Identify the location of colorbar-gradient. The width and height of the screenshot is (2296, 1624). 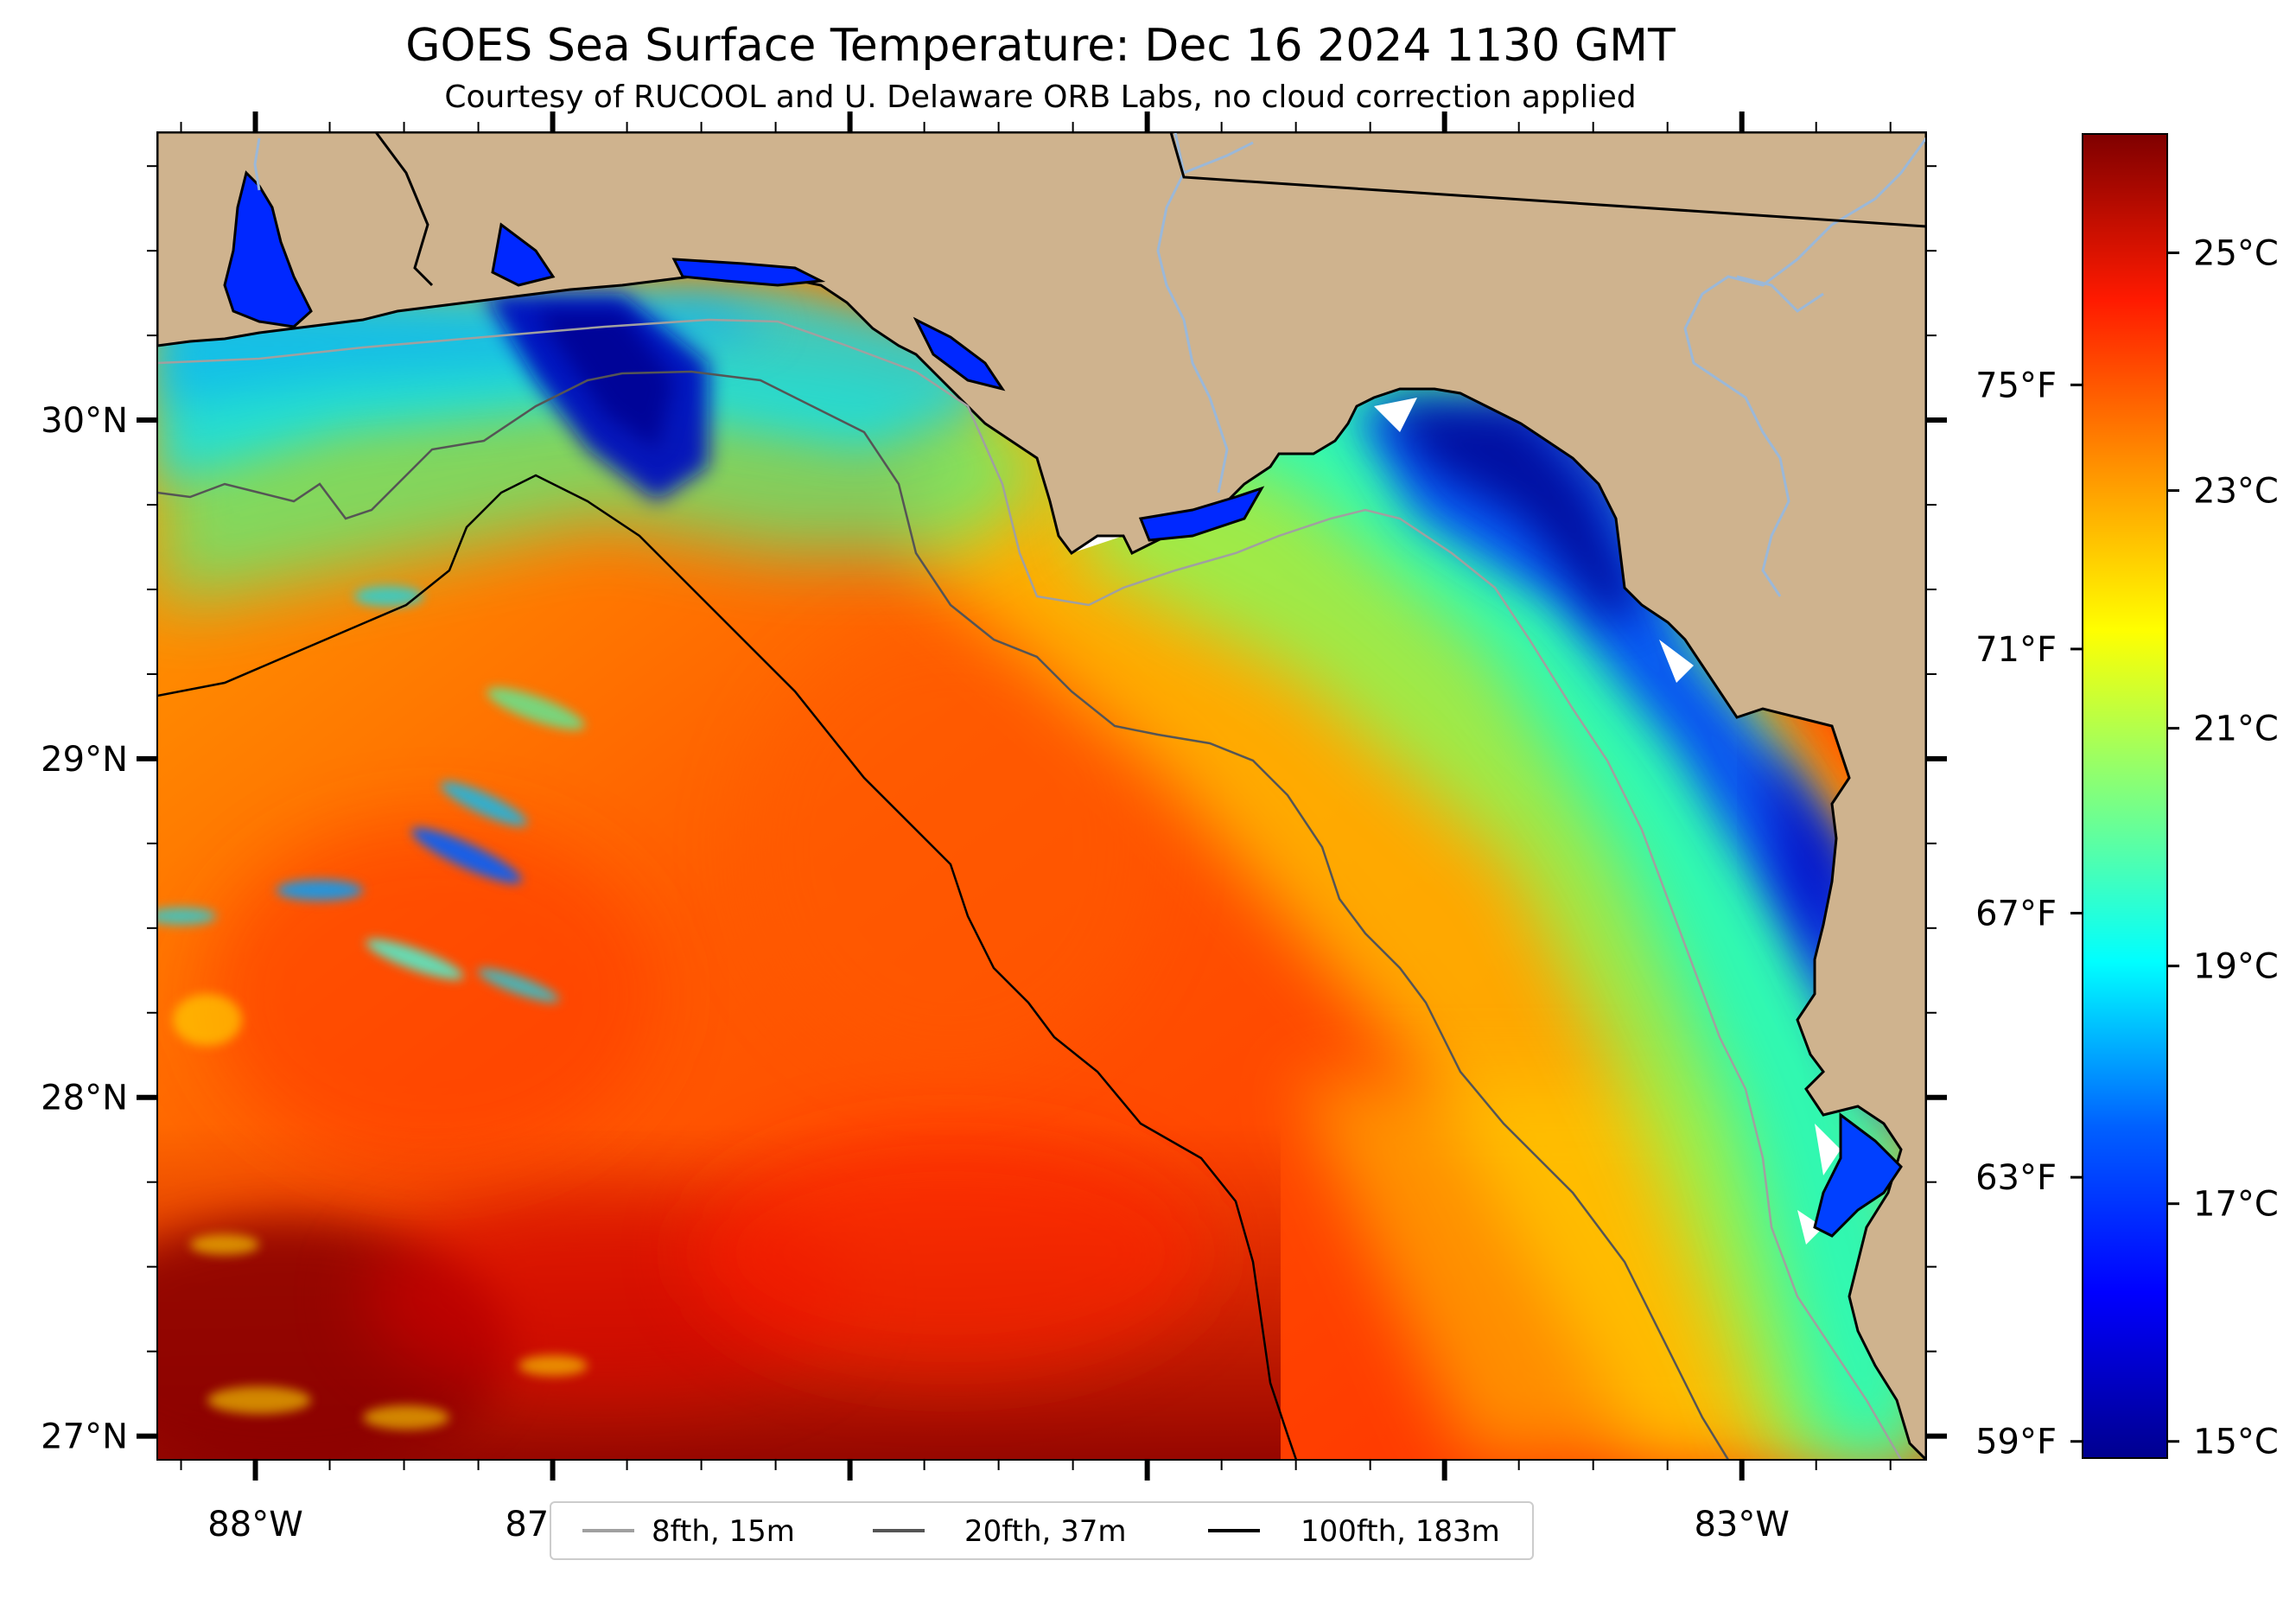
(2125, 796).